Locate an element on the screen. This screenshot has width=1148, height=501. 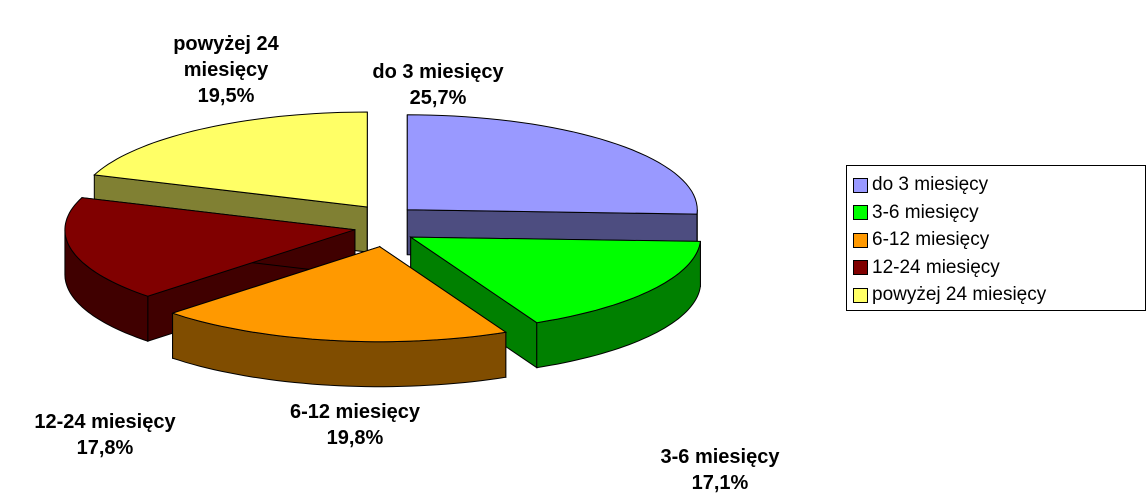
data-label-value: 17,8% is located at coordinates (105, 448).